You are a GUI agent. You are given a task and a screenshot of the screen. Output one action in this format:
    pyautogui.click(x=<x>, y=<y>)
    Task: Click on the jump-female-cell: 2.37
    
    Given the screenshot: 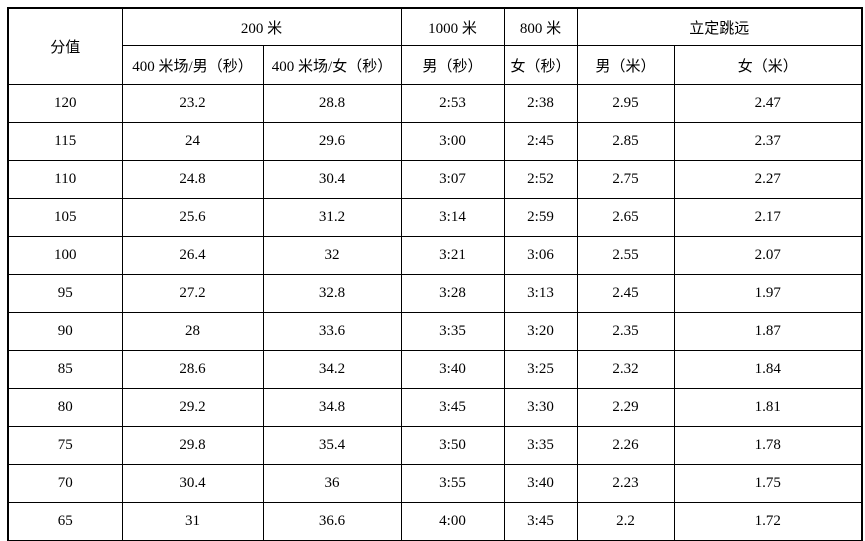 What is the action you would take?
    pyautogui.click(x=768, y=141)
    